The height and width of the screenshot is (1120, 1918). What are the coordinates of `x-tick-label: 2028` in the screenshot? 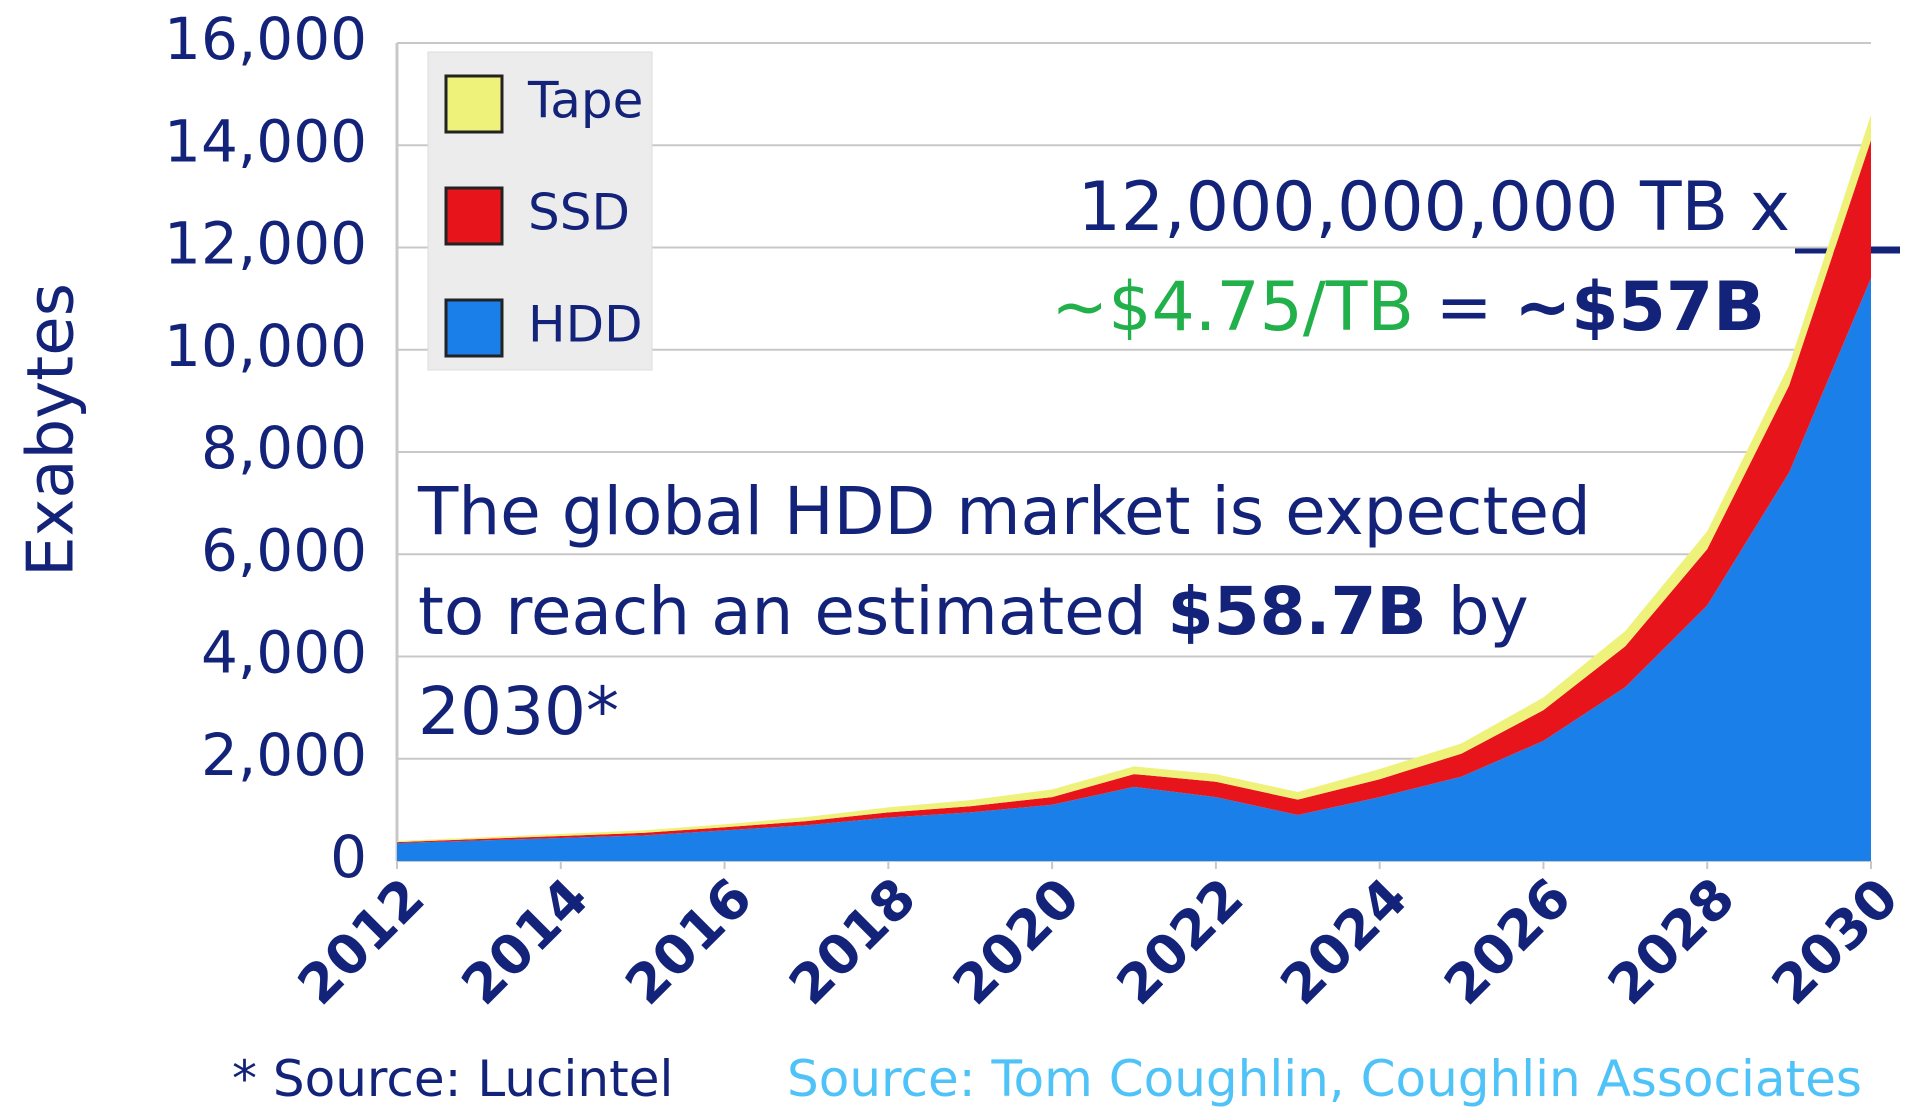 It's located at (1671, 941).